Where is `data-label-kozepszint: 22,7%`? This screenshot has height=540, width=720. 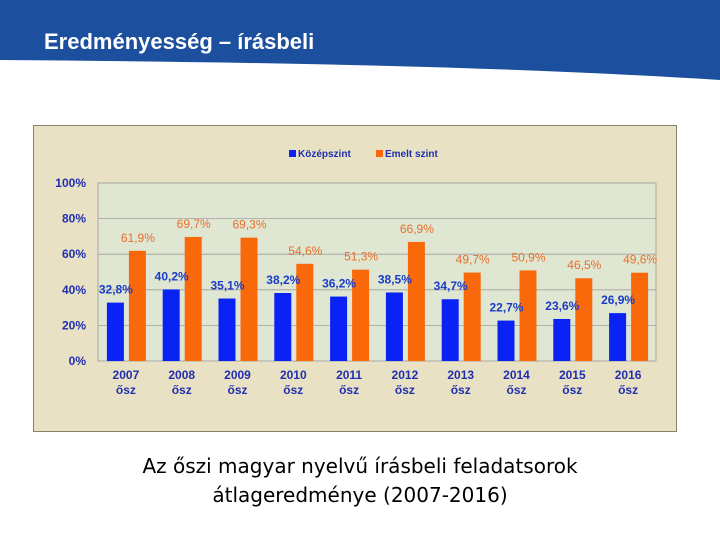 data-label-kozepszint: 22,7% is located at coordinates (506, 308).